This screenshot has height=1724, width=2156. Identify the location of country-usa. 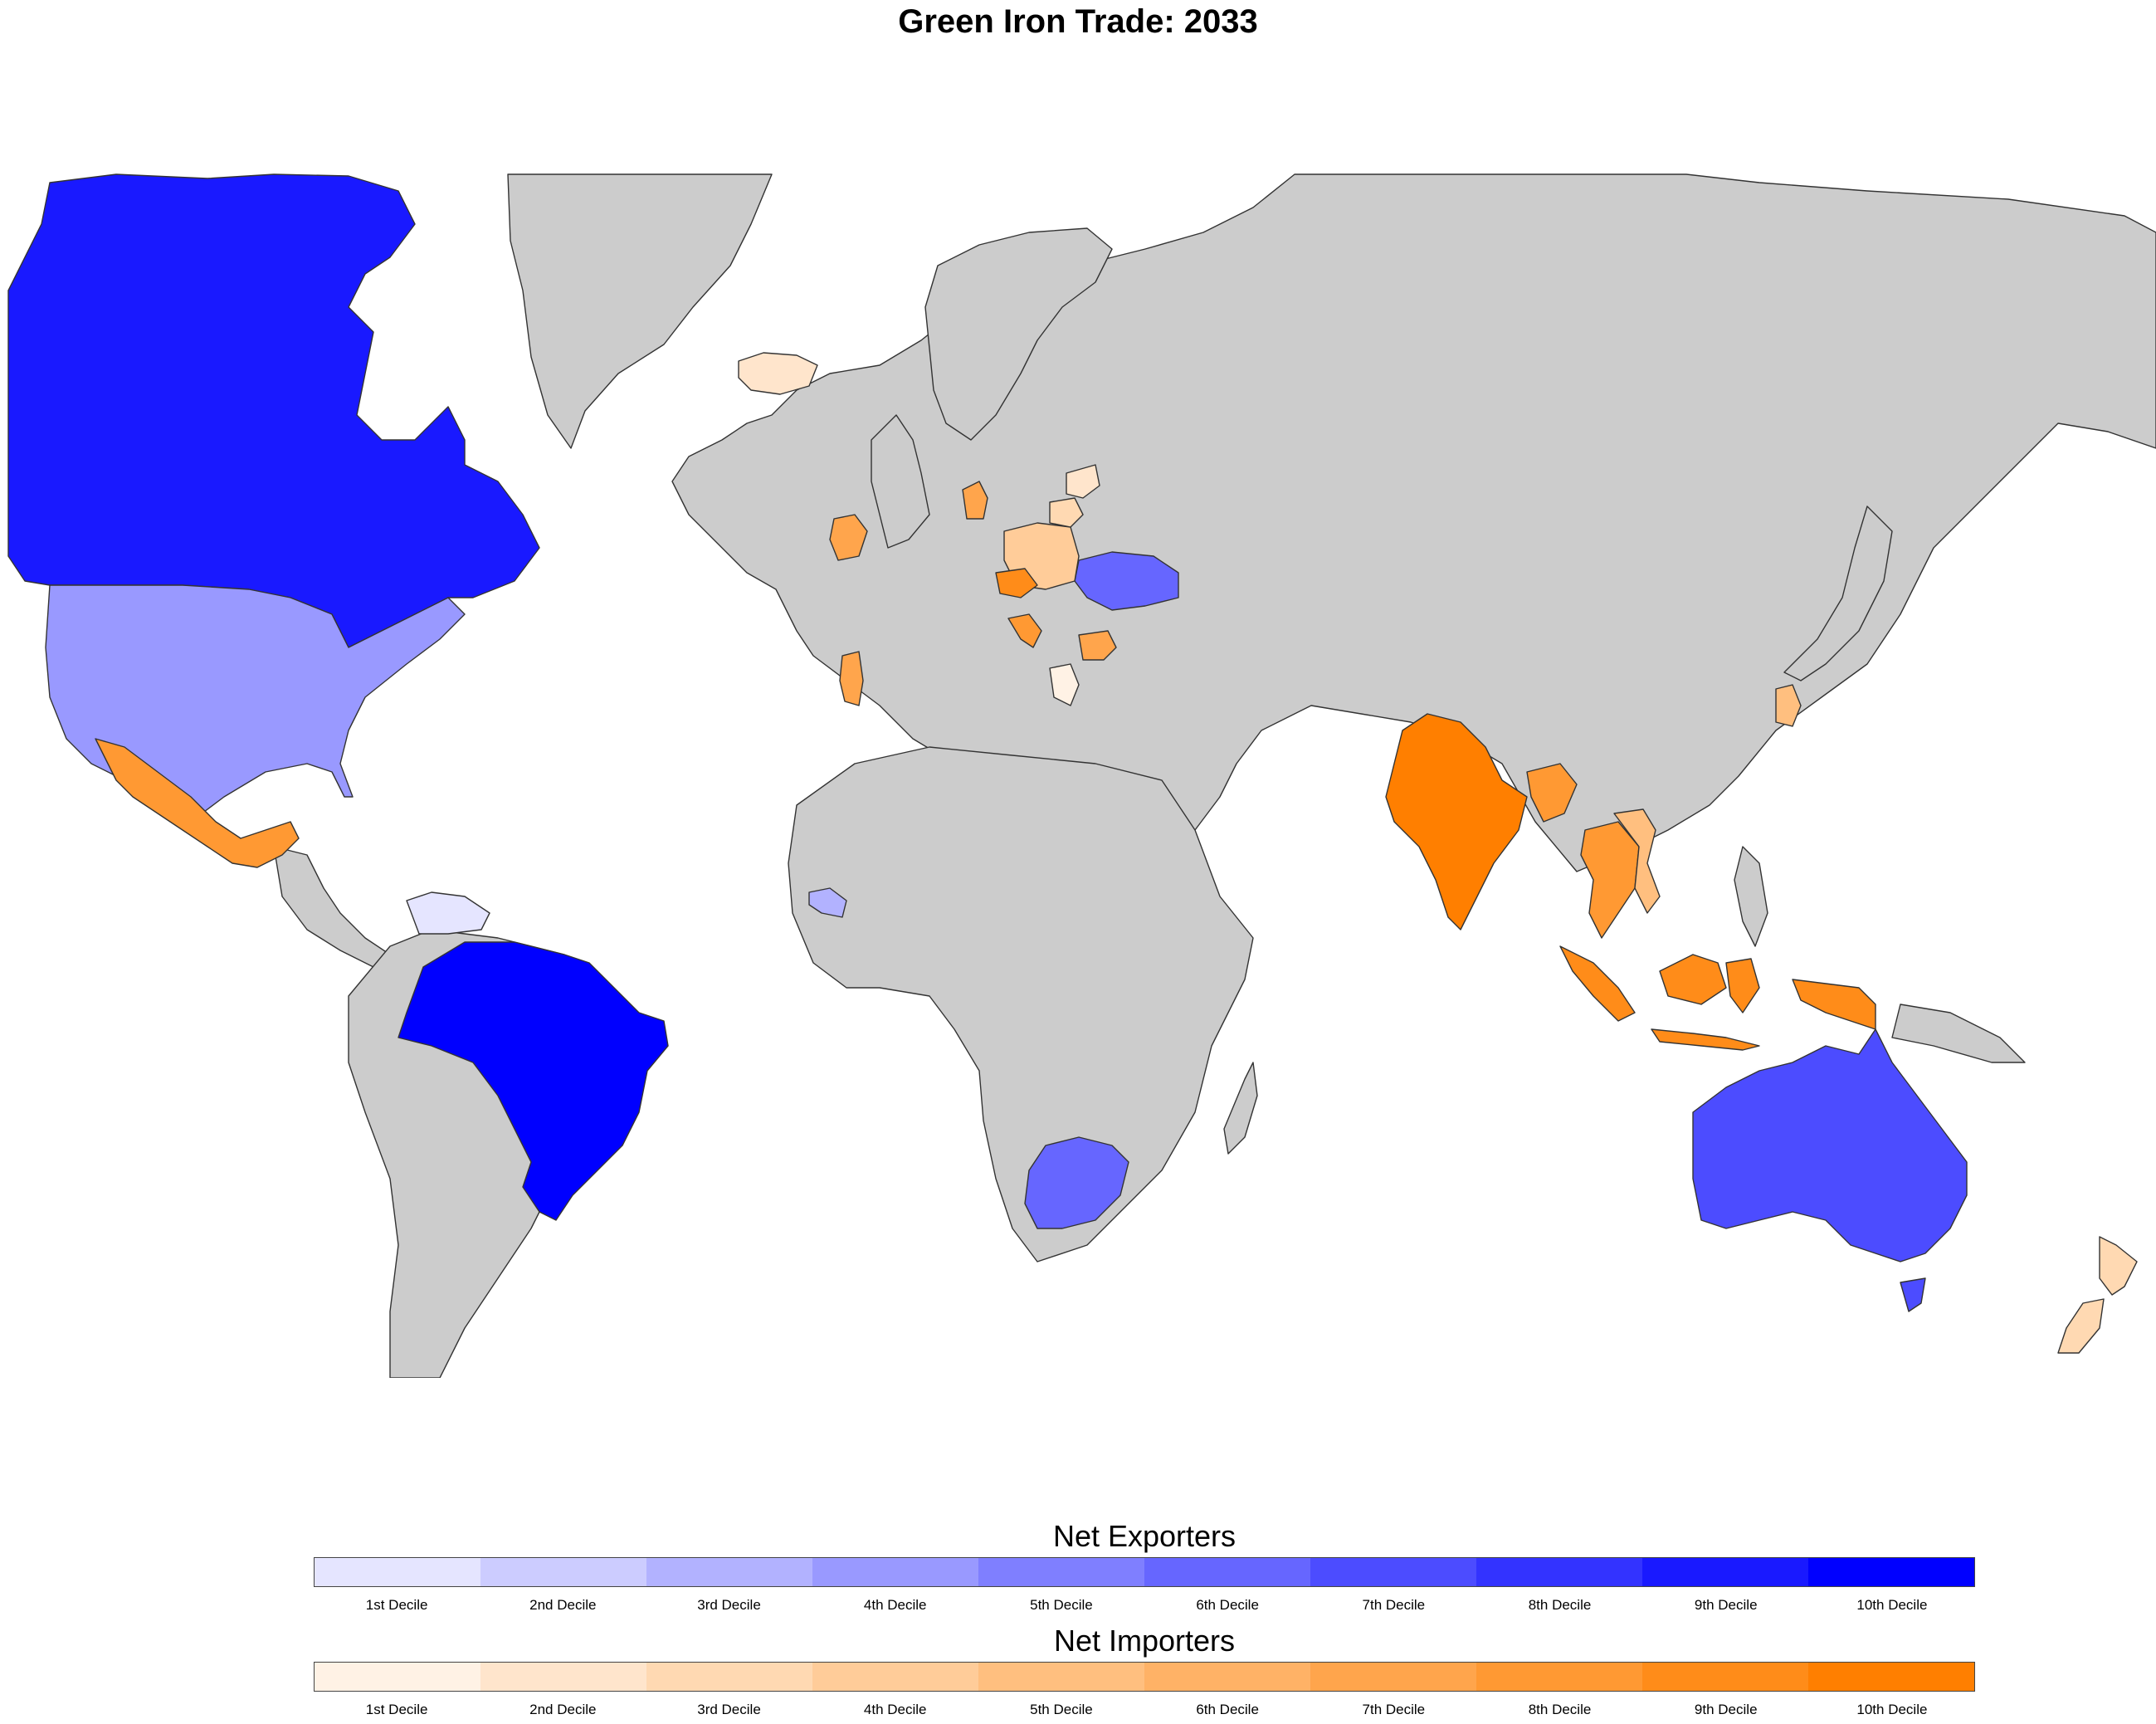
(256, 703).